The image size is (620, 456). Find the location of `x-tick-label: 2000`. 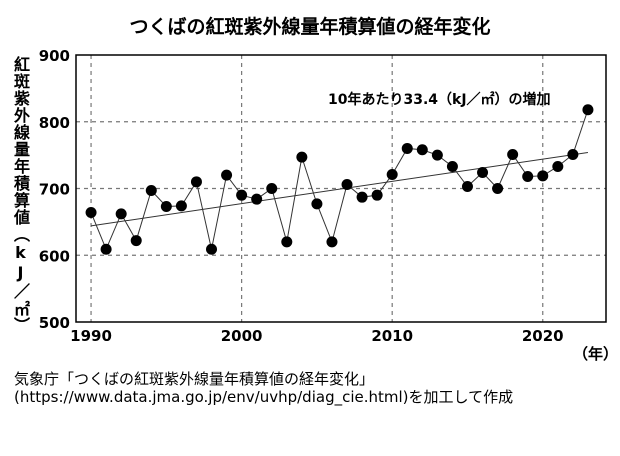

x-tick-label: 2000 is located at coordinates (242, 336).